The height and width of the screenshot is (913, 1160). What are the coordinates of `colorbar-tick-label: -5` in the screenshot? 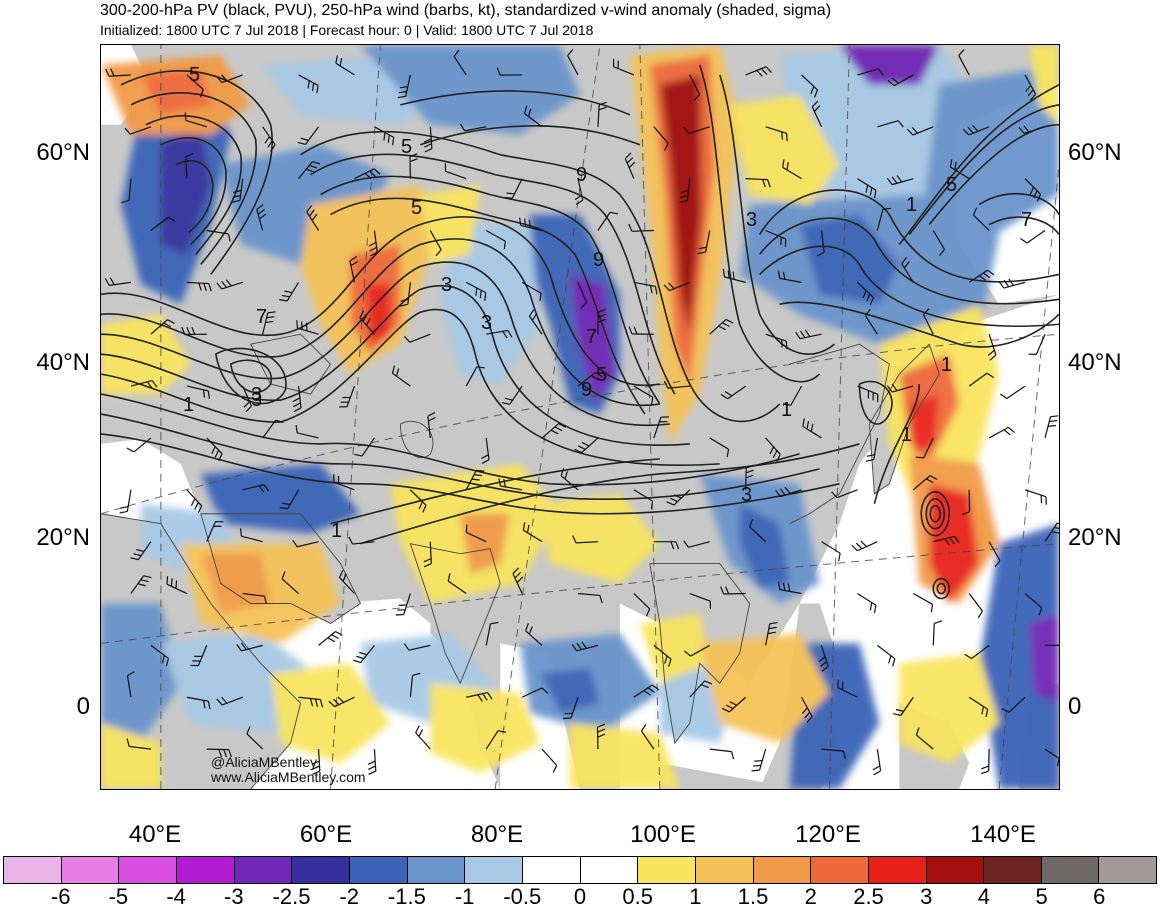 It's located at (118, 896).